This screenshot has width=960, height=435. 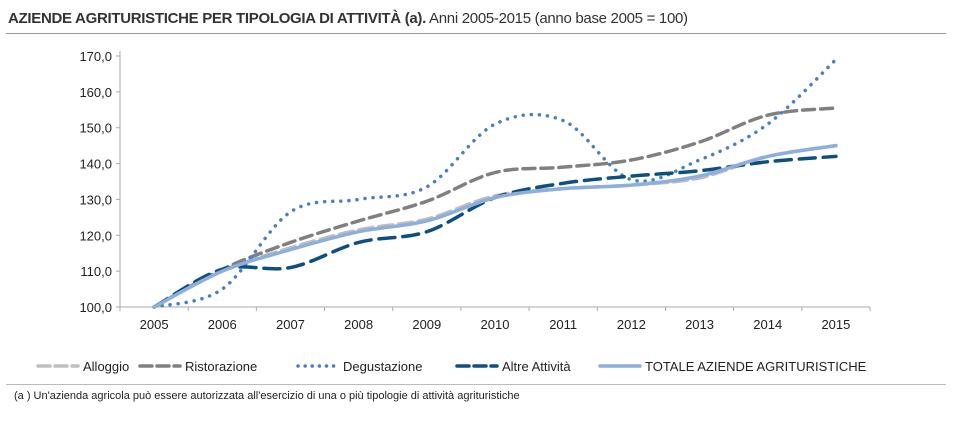 What do you see at coordinates (221, 366) in the screenshot?
I see `legend-label: Ristorazione` at bounding box center [221, 366].